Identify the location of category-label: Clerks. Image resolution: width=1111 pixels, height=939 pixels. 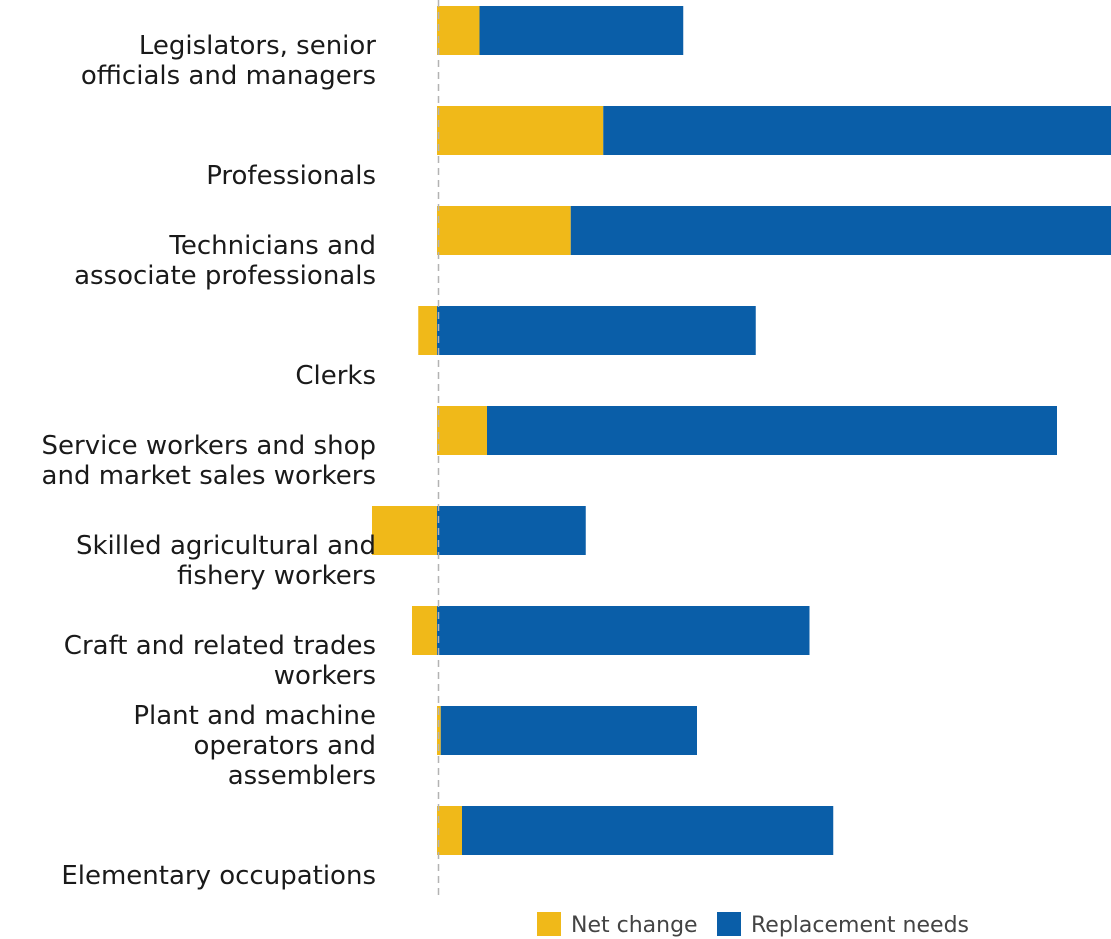
(335, 376).